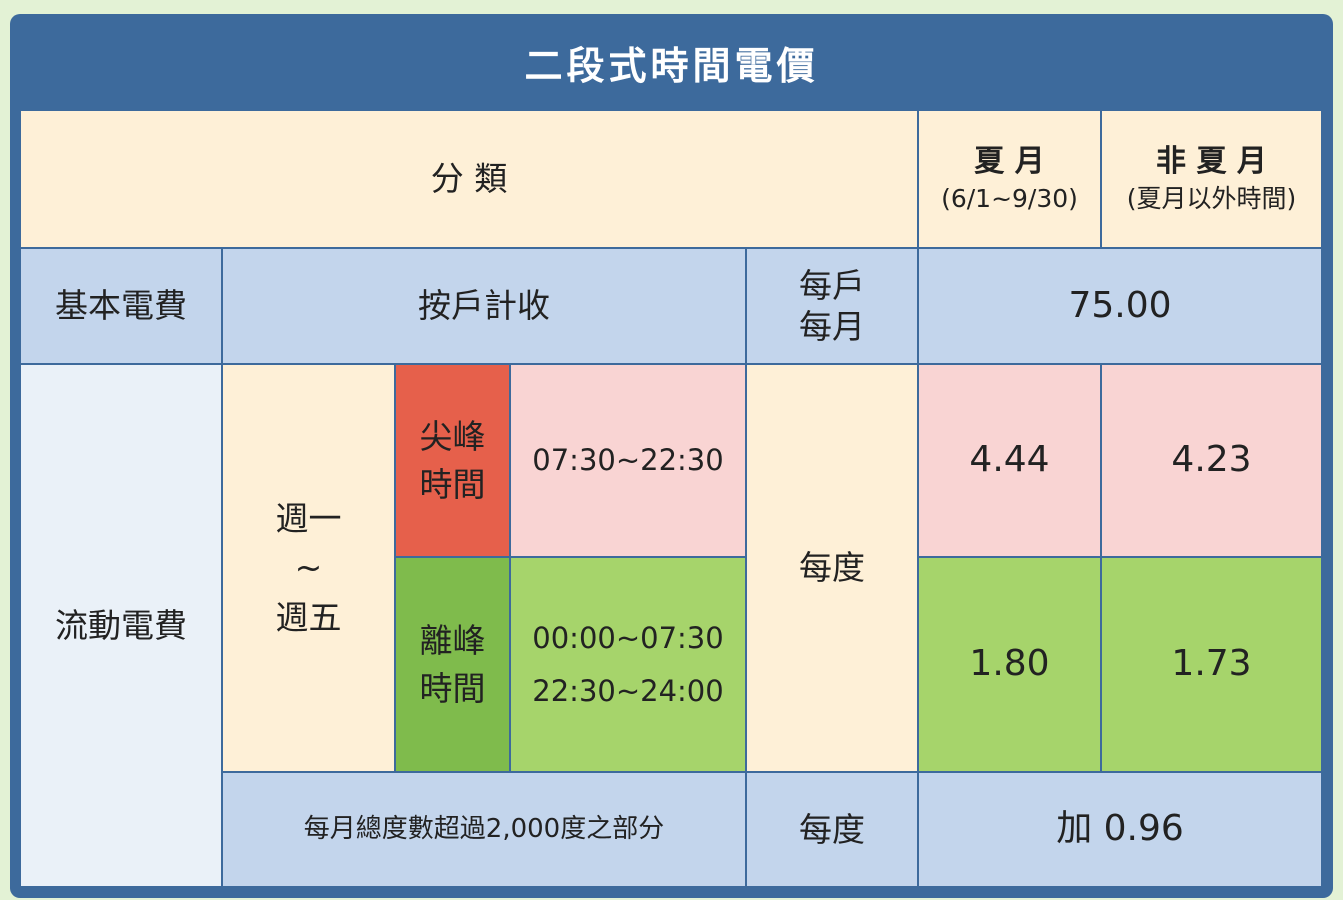 This screenshot has height=900, width=1343. What do you see at coordinates (1211, 664) in the screenshot?
I see `off-peak-non-summer-value: 1.73` at bounding box center [1211, 664].